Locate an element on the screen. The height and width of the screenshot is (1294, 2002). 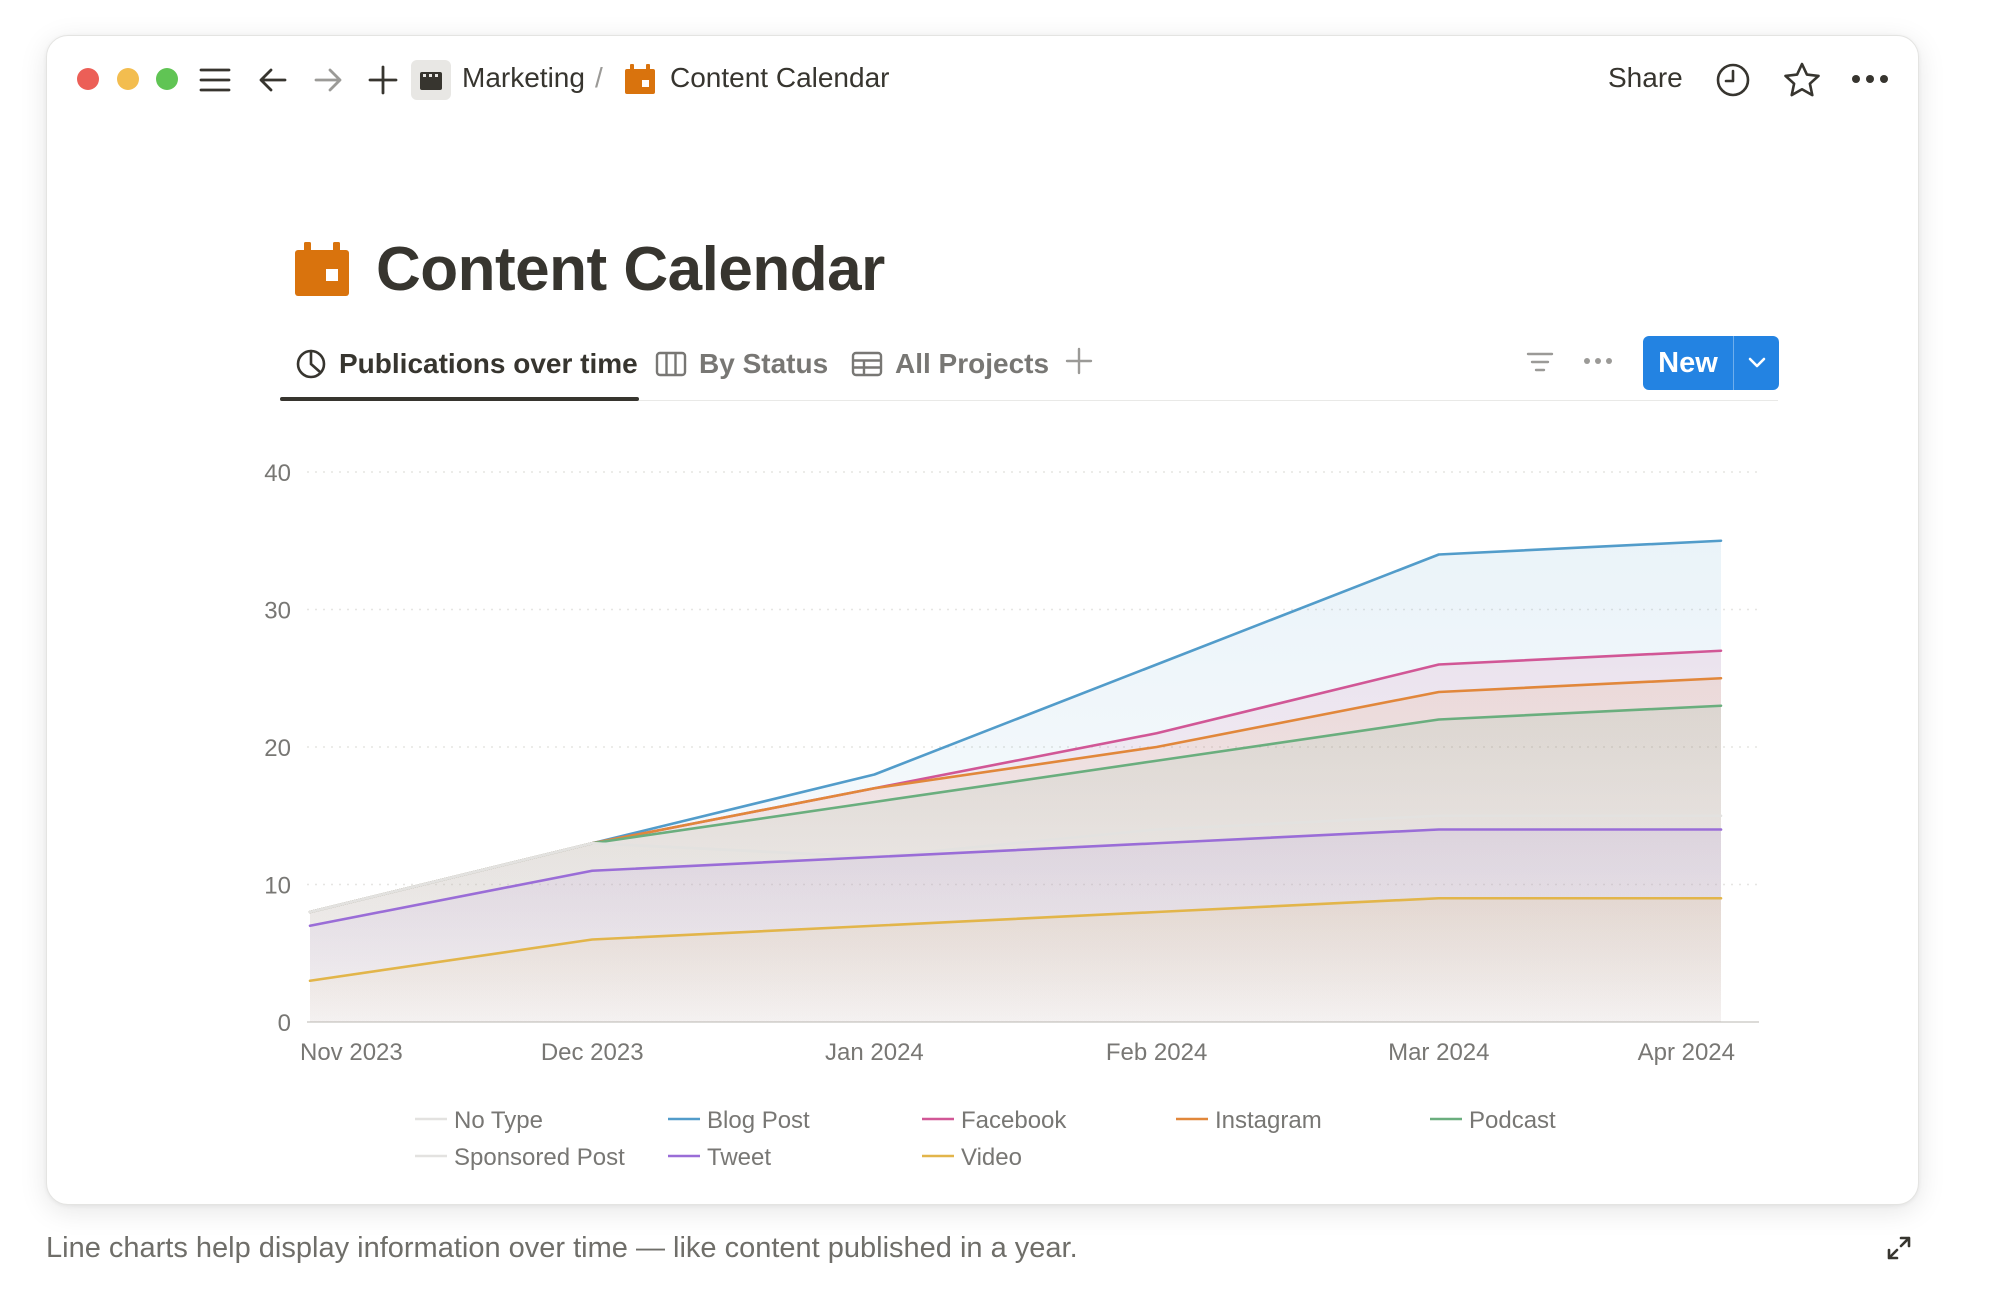
y-tick-label: 0 is located at coordinates (284, 1023).